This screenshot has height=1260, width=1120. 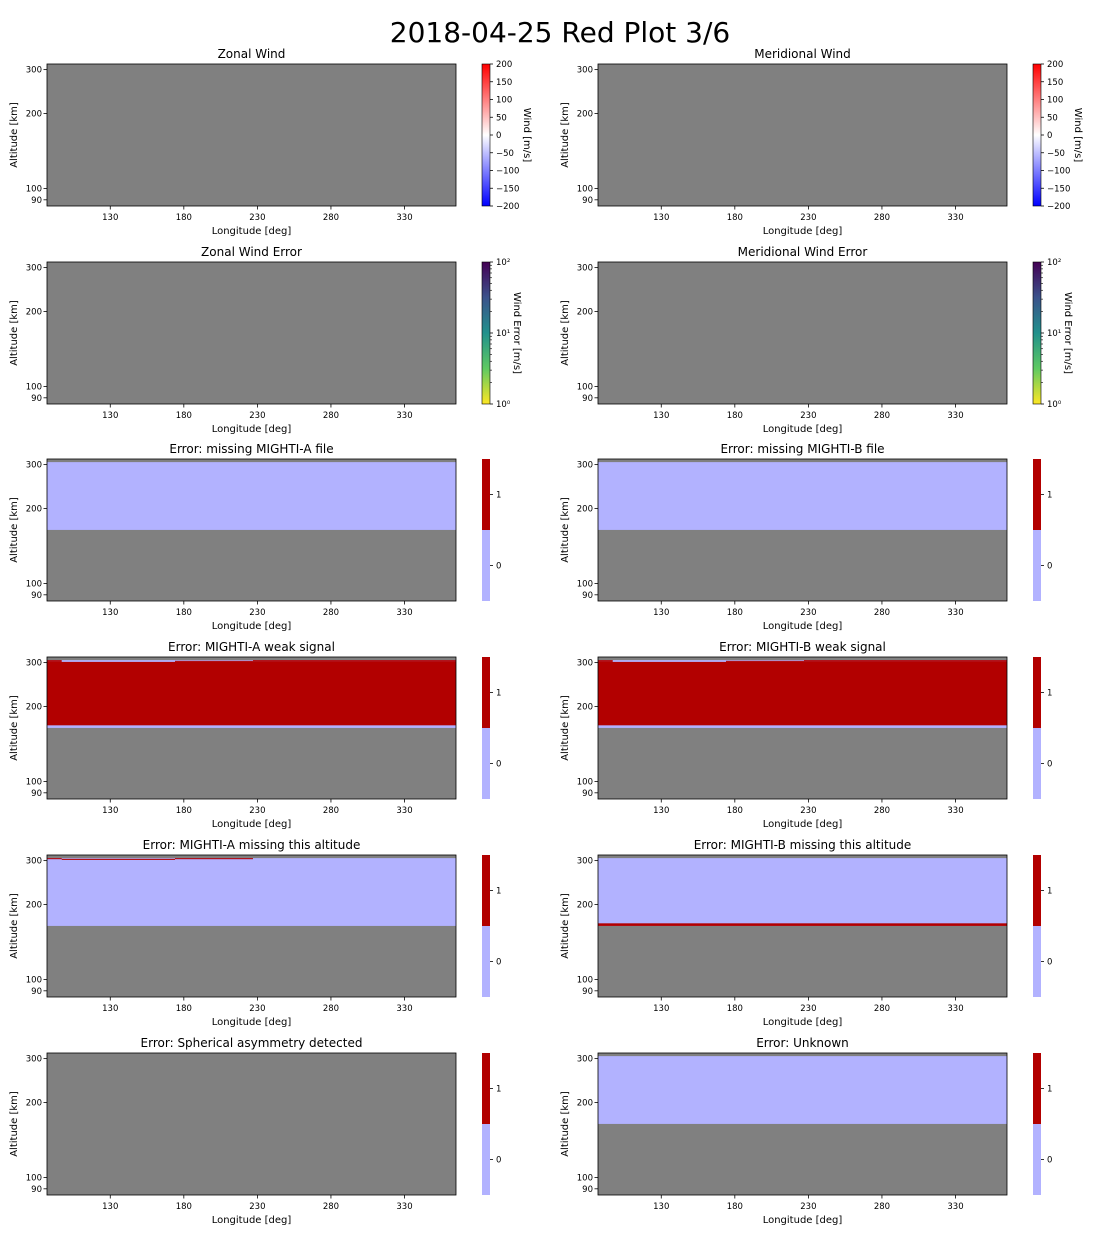 What do you see at coordinates (507, 207) in the screenshot?
I see `colorbar-tick-label: −200` at bounding box center [507, 207].